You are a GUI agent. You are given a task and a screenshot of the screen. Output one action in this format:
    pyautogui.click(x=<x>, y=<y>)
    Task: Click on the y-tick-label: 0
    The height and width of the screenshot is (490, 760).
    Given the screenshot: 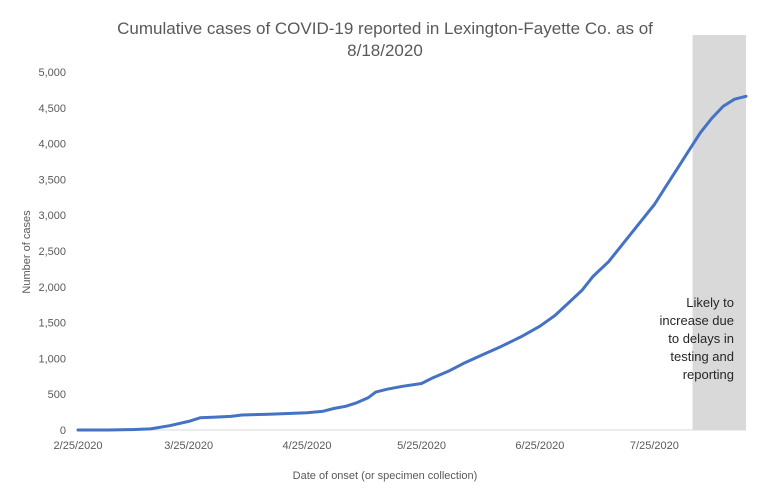 What is the action you would take?
    pyautogui.click(x=63, y=431)
    